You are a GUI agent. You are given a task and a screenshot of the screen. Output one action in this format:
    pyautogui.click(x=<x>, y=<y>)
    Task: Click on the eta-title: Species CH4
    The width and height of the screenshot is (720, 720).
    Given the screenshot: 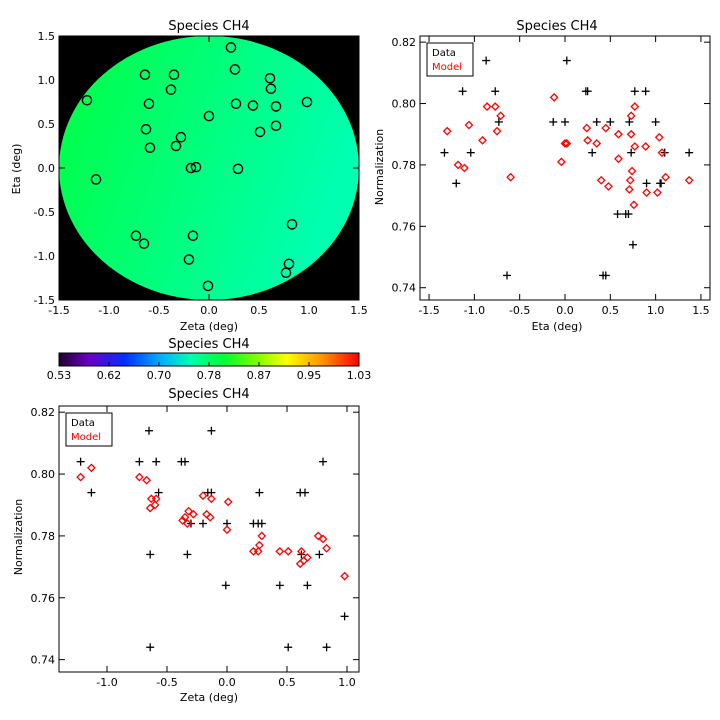 What is the action you would take?
    pyautogui.click(x=556, y=26)
    